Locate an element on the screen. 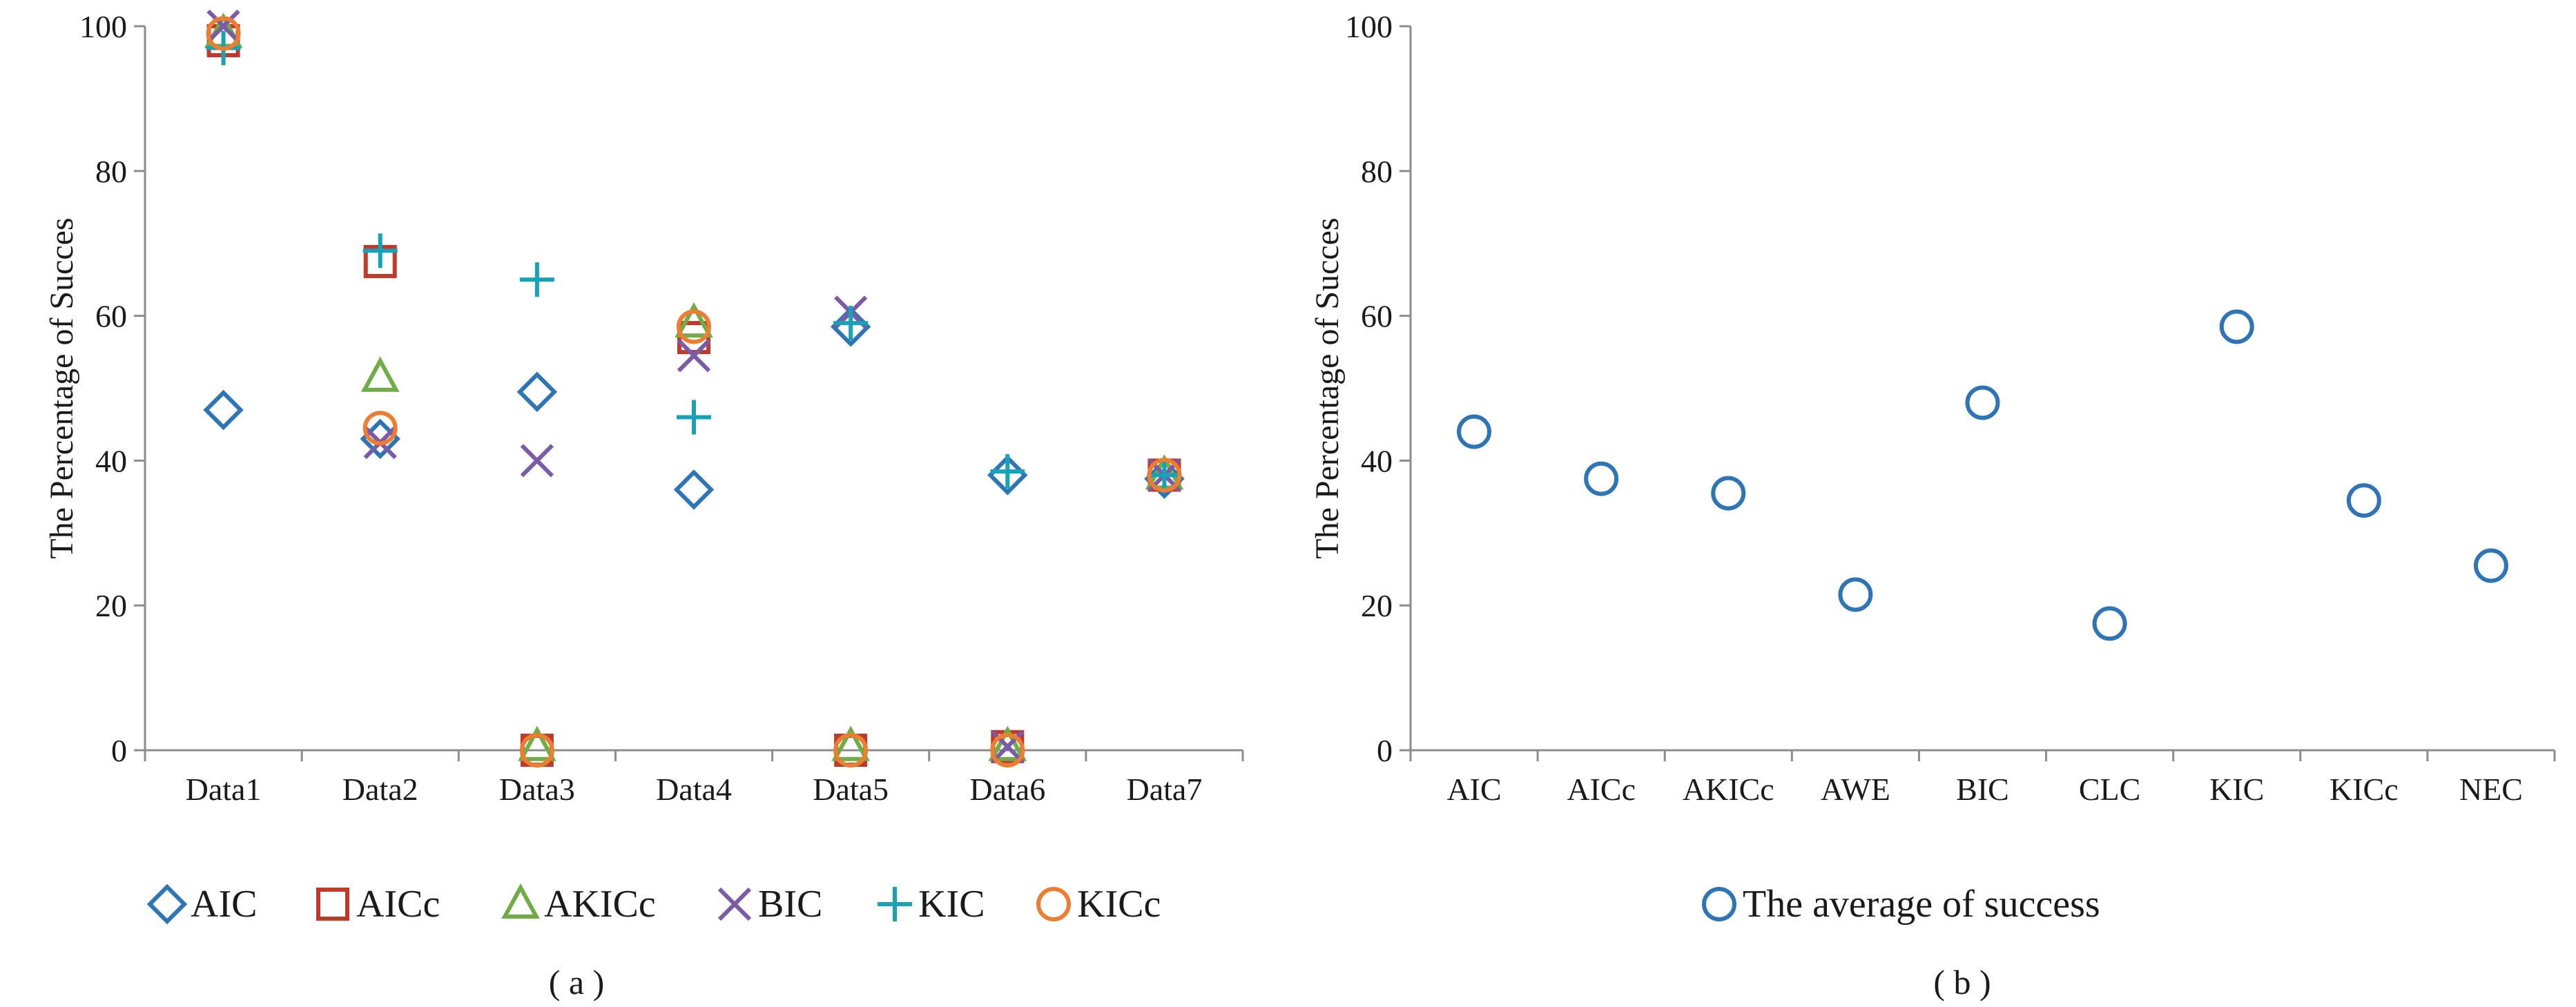 Image resolution: width=2576 pixels, height=1007 pixels. legend-label: KICc is located at coordinates (1119, 904).